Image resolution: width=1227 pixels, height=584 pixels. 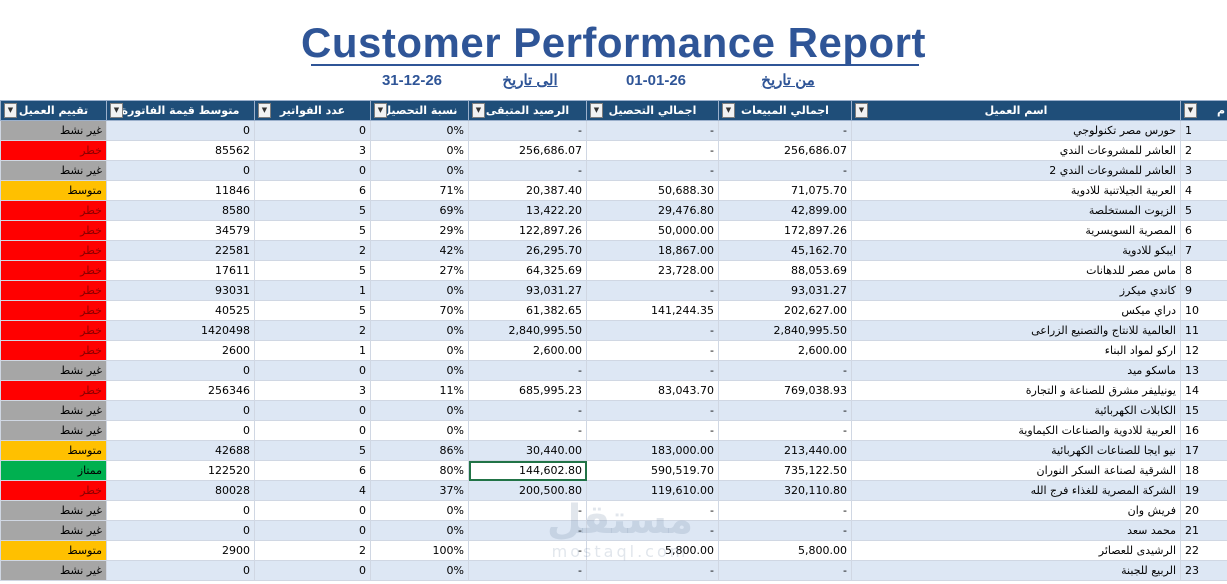 What do you see at coordinates (652, 230) in the screenshot?
I see `cell-collected: 50,000.00` at bounding box center [652, 230].